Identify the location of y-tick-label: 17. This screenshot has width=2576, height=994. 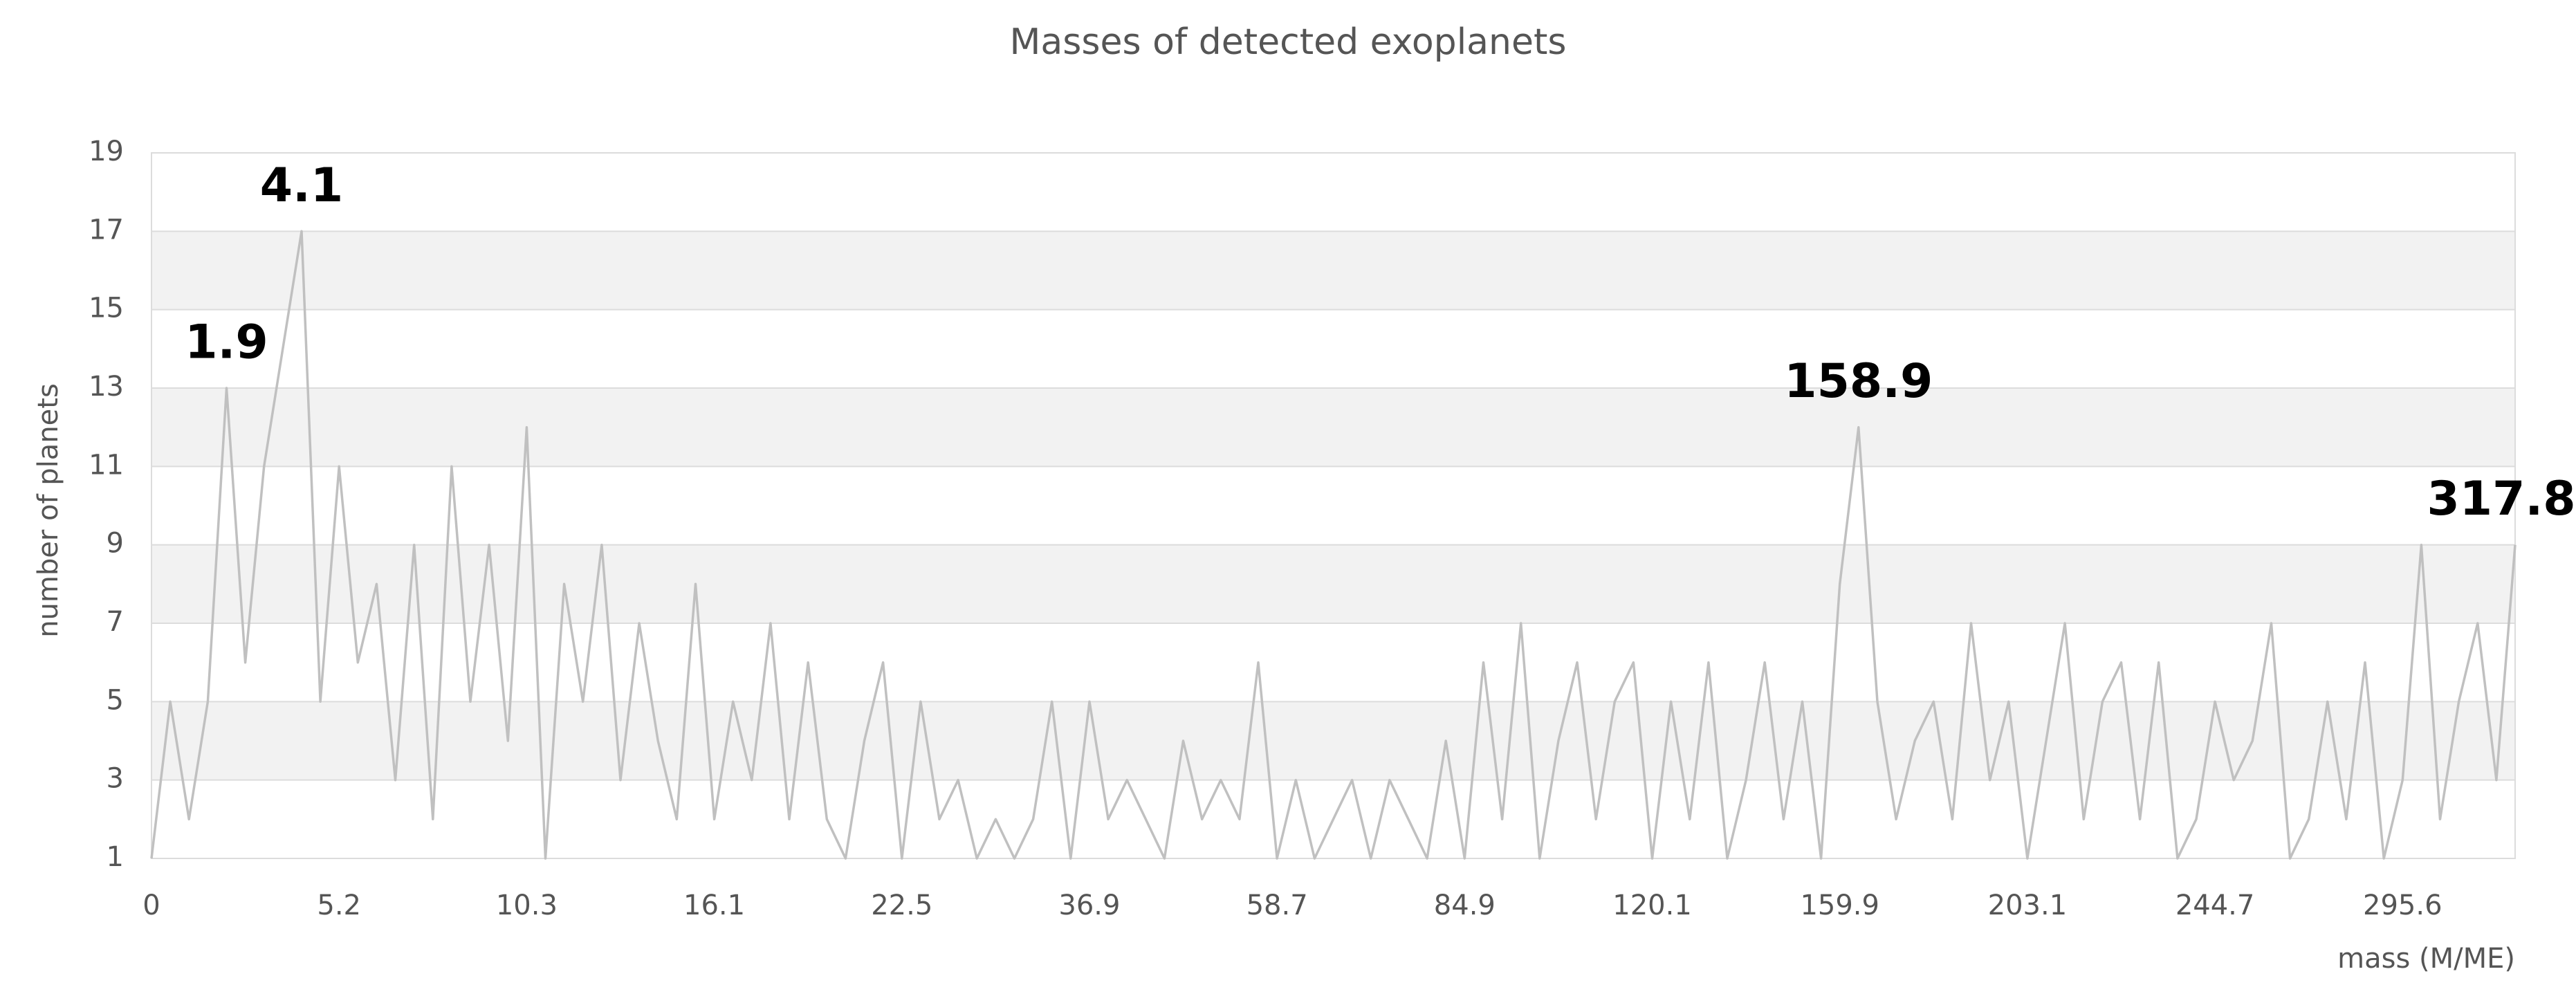
(106, 230).